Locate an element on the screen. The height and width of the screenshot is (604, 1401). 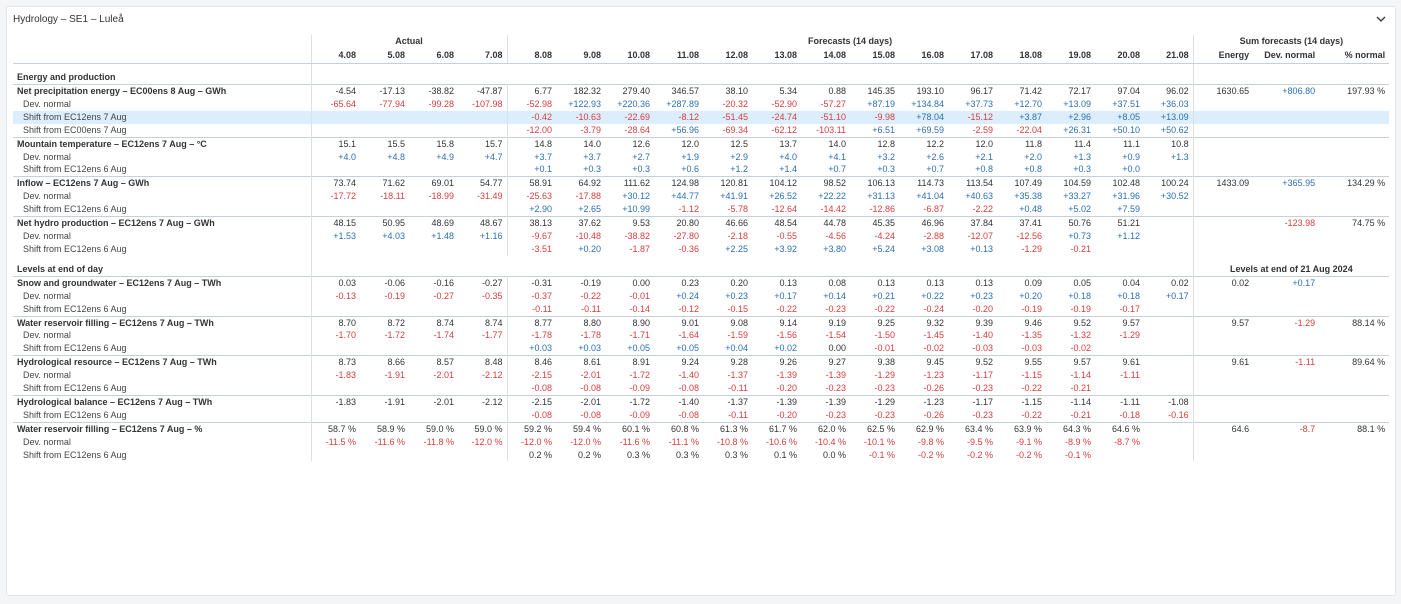
cell-value: -0.01 is located at coordinates (640, 295).